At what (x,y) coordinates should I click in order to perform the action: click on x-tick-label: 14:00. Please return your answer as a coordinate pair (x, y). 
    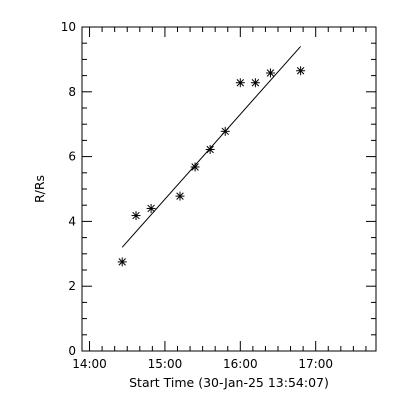
    Looking at the image, I should click on (89, 364).